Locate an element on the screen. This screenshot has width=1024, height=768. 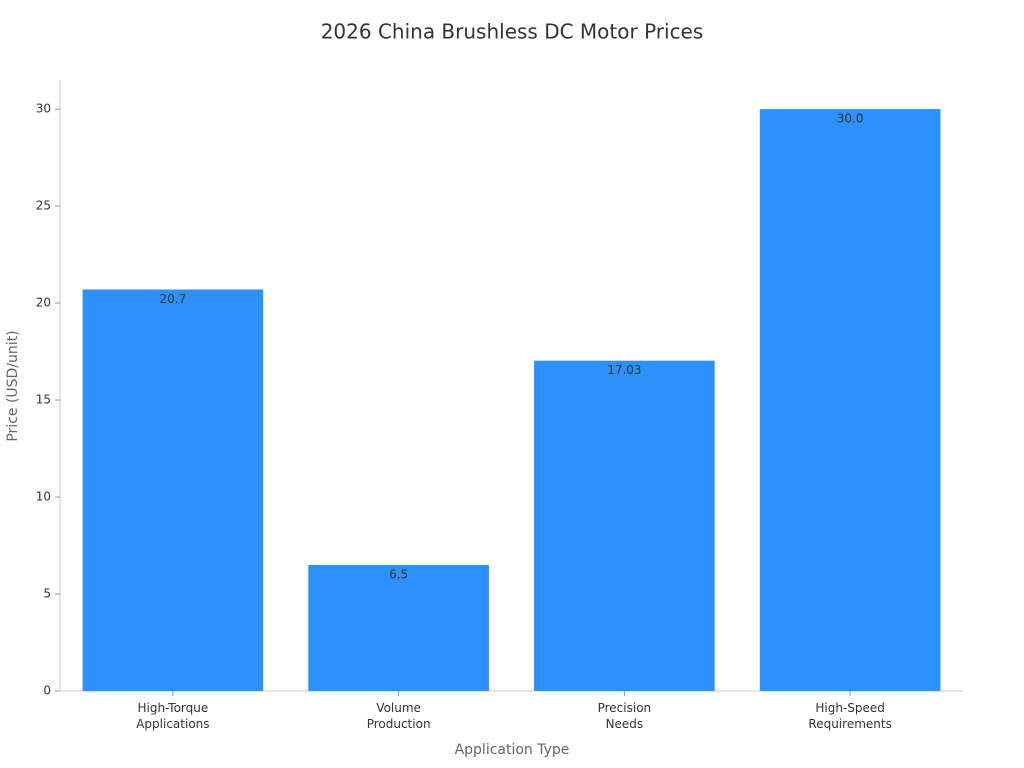
x-tick-label-line: Requirements is located at coordinates (849, 724).